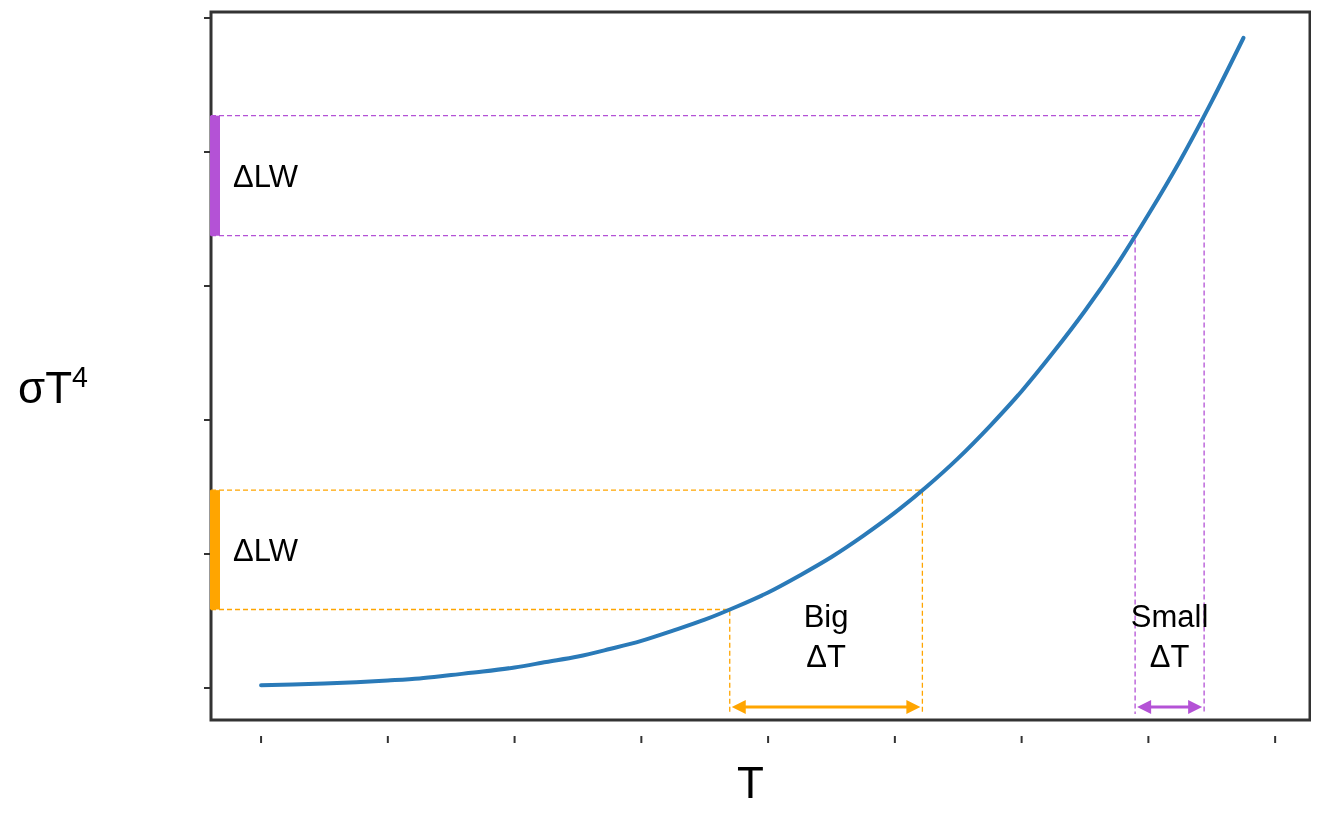 Image resolution: width=1319 pixels, height=822 pixels. I want to click on x-axis-title: T, so click(750, 782).